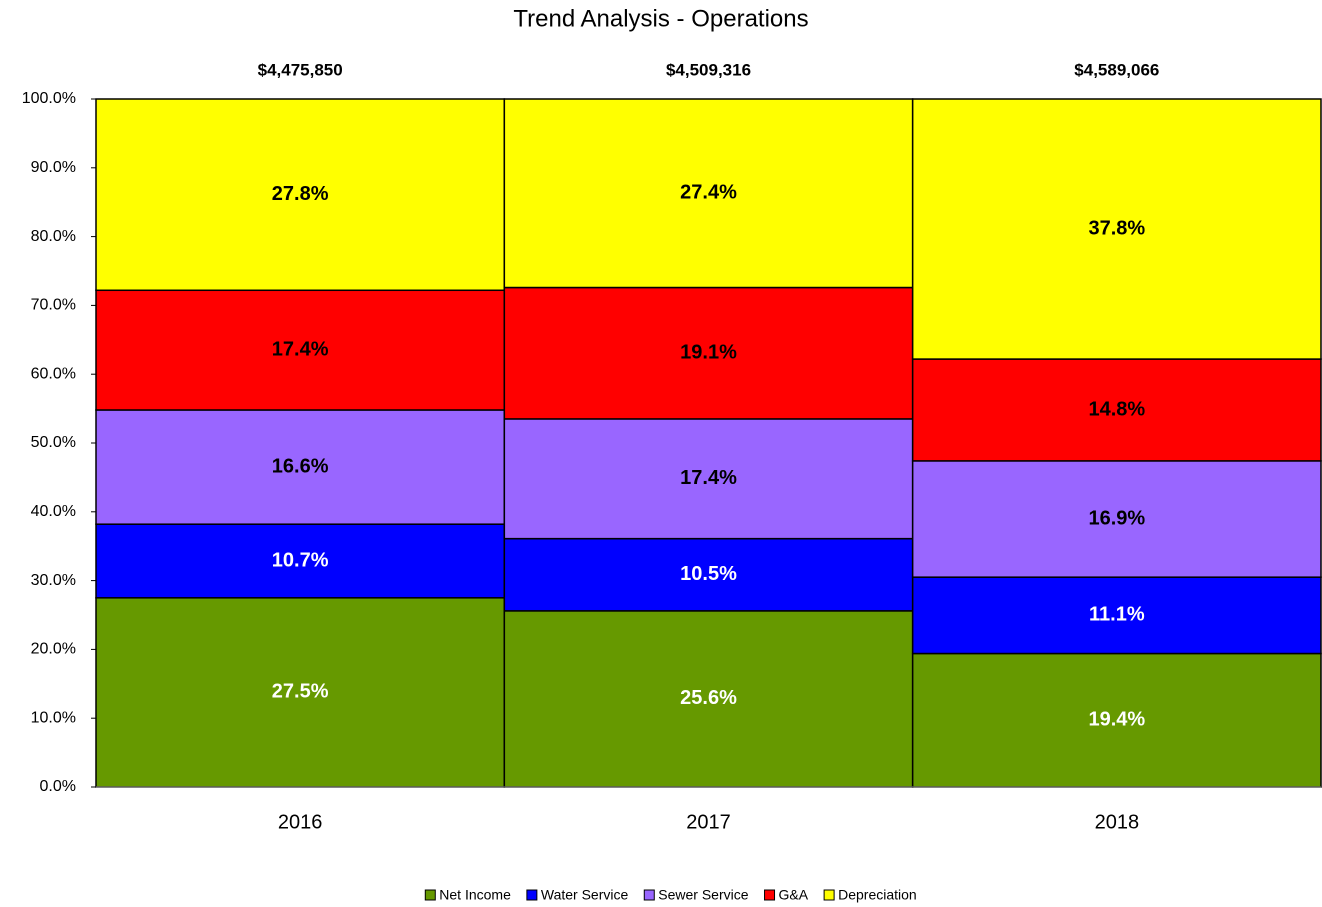 Image resolution: width=1322 pixels, height=907 pixels. Describe the element at coordinates (708, 352) in the screenshot. I see `data-label: 19.1%` at that location.